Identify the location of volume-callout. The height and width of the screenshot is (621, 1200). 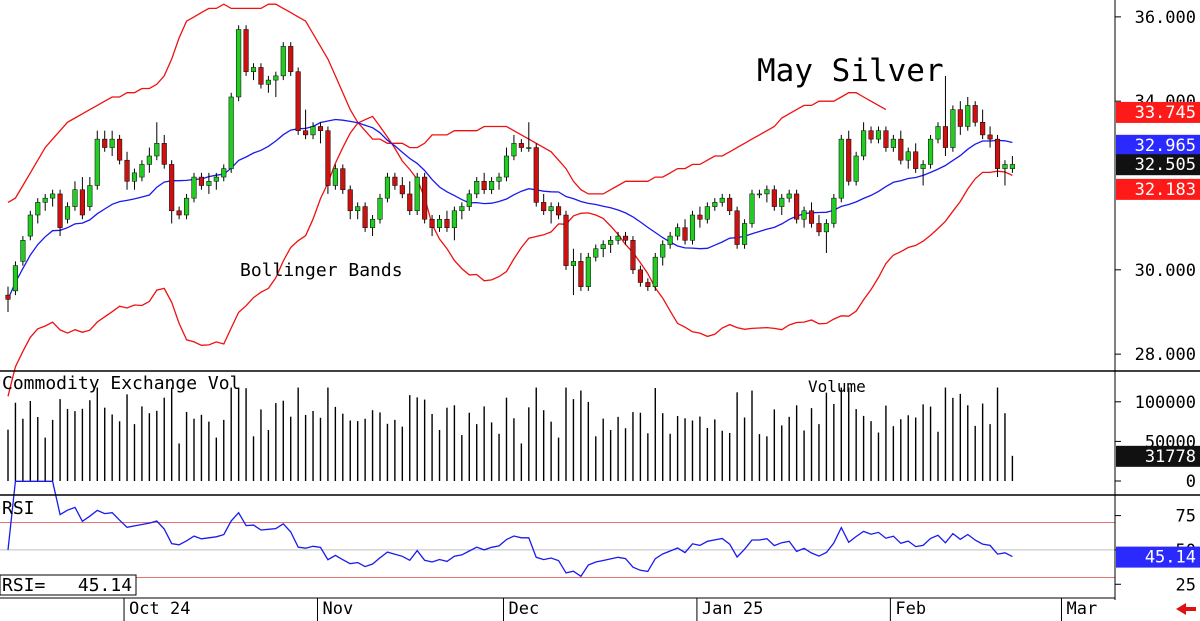
(1158, 456).